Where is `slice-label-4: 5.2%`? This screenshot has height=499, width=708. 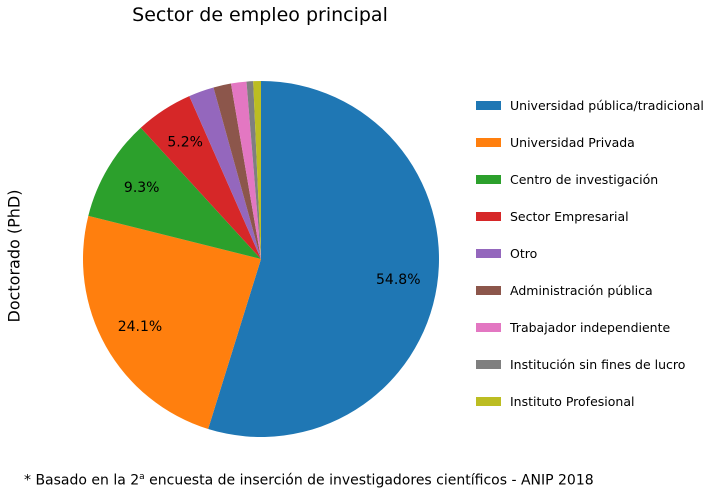 slice-label-4: 5.2% is located at coordinates (185, 143).